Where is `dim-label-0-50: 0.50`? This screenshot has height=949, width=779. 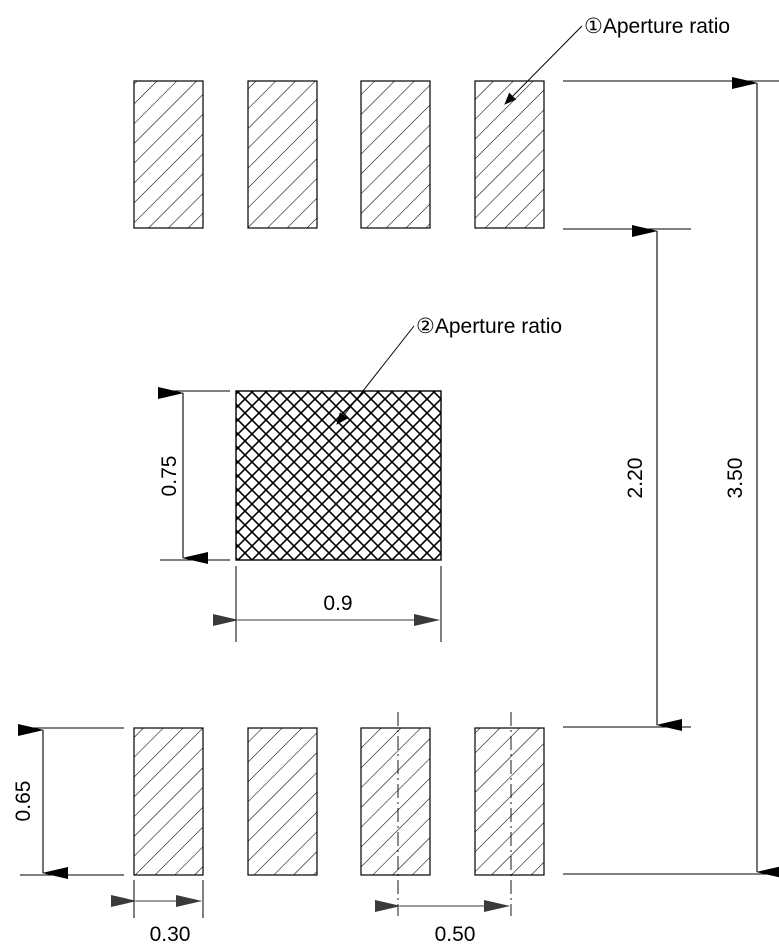
dim-label-0-50: 0.50 is located at coordinates (455, 934).